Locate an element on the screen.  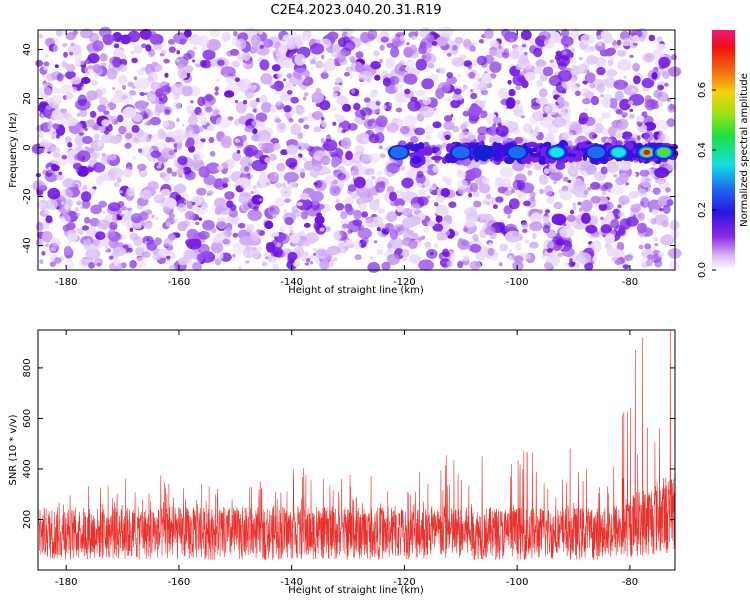
y-tick-label: 400 is located at coordinates (27, 468).